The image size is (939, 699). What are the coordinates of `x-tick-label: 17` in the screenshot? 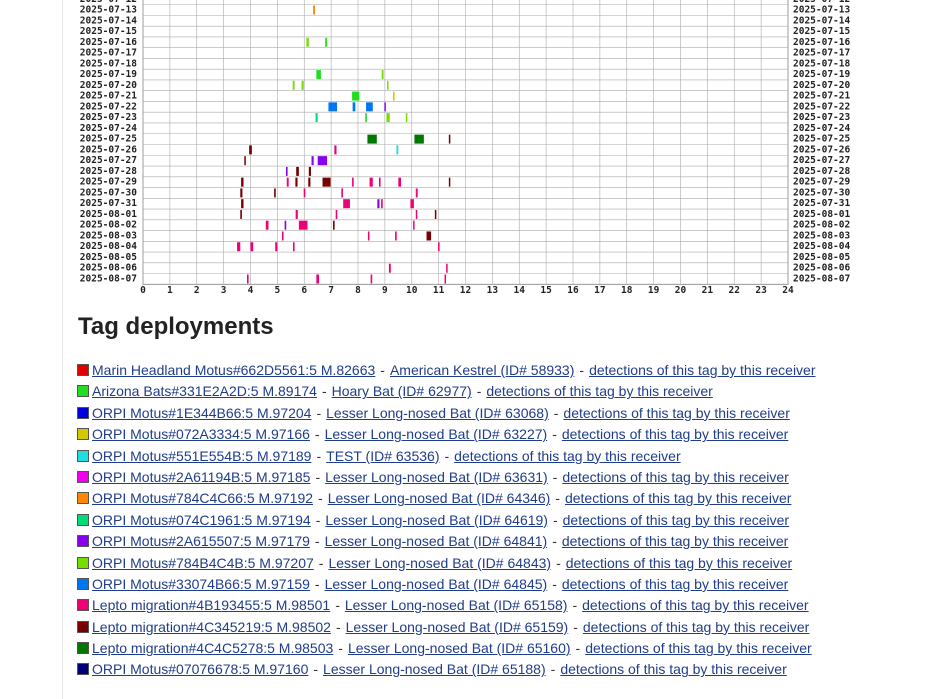 It's located at (599, 290).